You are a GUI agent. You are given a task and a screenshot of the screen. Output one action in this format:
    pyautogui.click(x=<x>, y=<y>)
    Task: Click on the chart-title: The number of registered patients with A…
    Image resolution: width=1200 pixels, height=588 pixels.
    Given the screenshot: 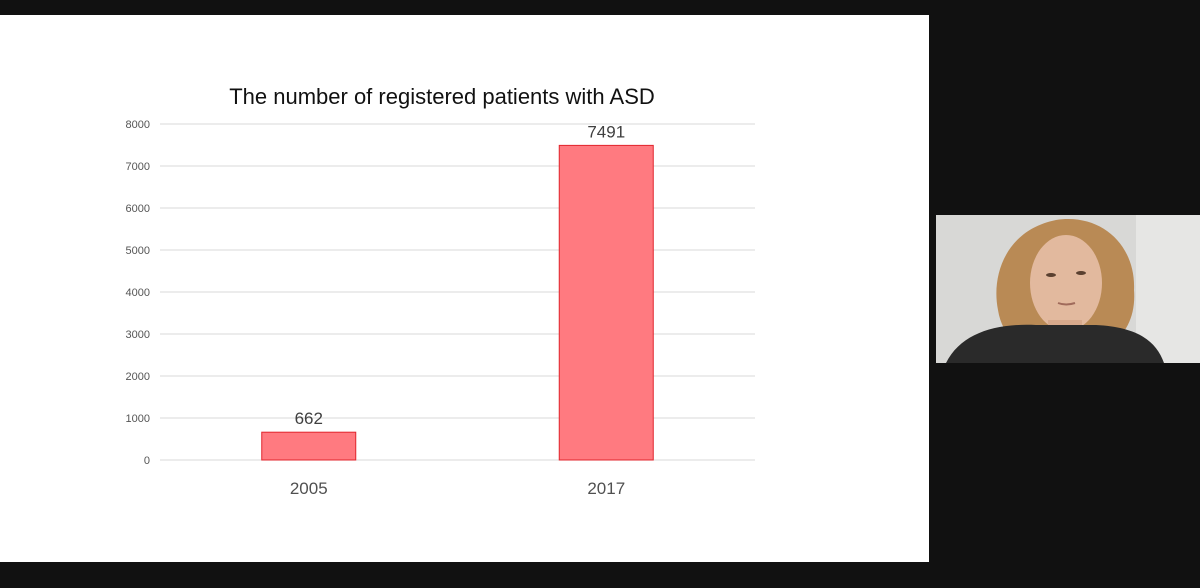 What is the action you would take?
    pyautogui.click(x=442, y=96)
    